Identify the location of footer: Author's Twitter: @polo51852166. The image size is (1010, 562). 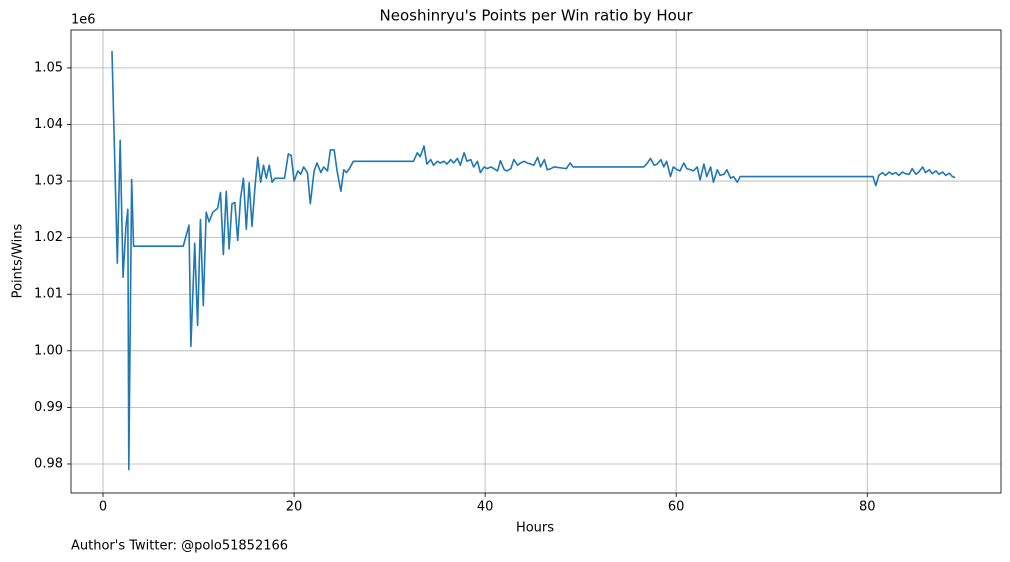
(179, 546).